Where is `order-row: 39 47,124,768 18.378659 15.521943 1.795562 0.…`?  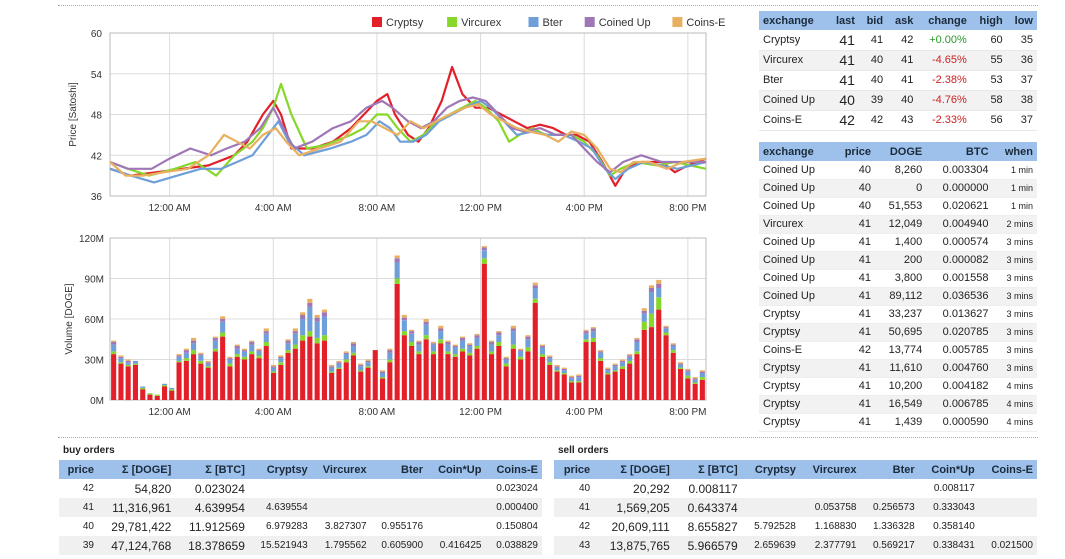
order-row: 39 47,124,768 18.378659 15.521943 1.795562 0.… is located at coordinates (300, 545).